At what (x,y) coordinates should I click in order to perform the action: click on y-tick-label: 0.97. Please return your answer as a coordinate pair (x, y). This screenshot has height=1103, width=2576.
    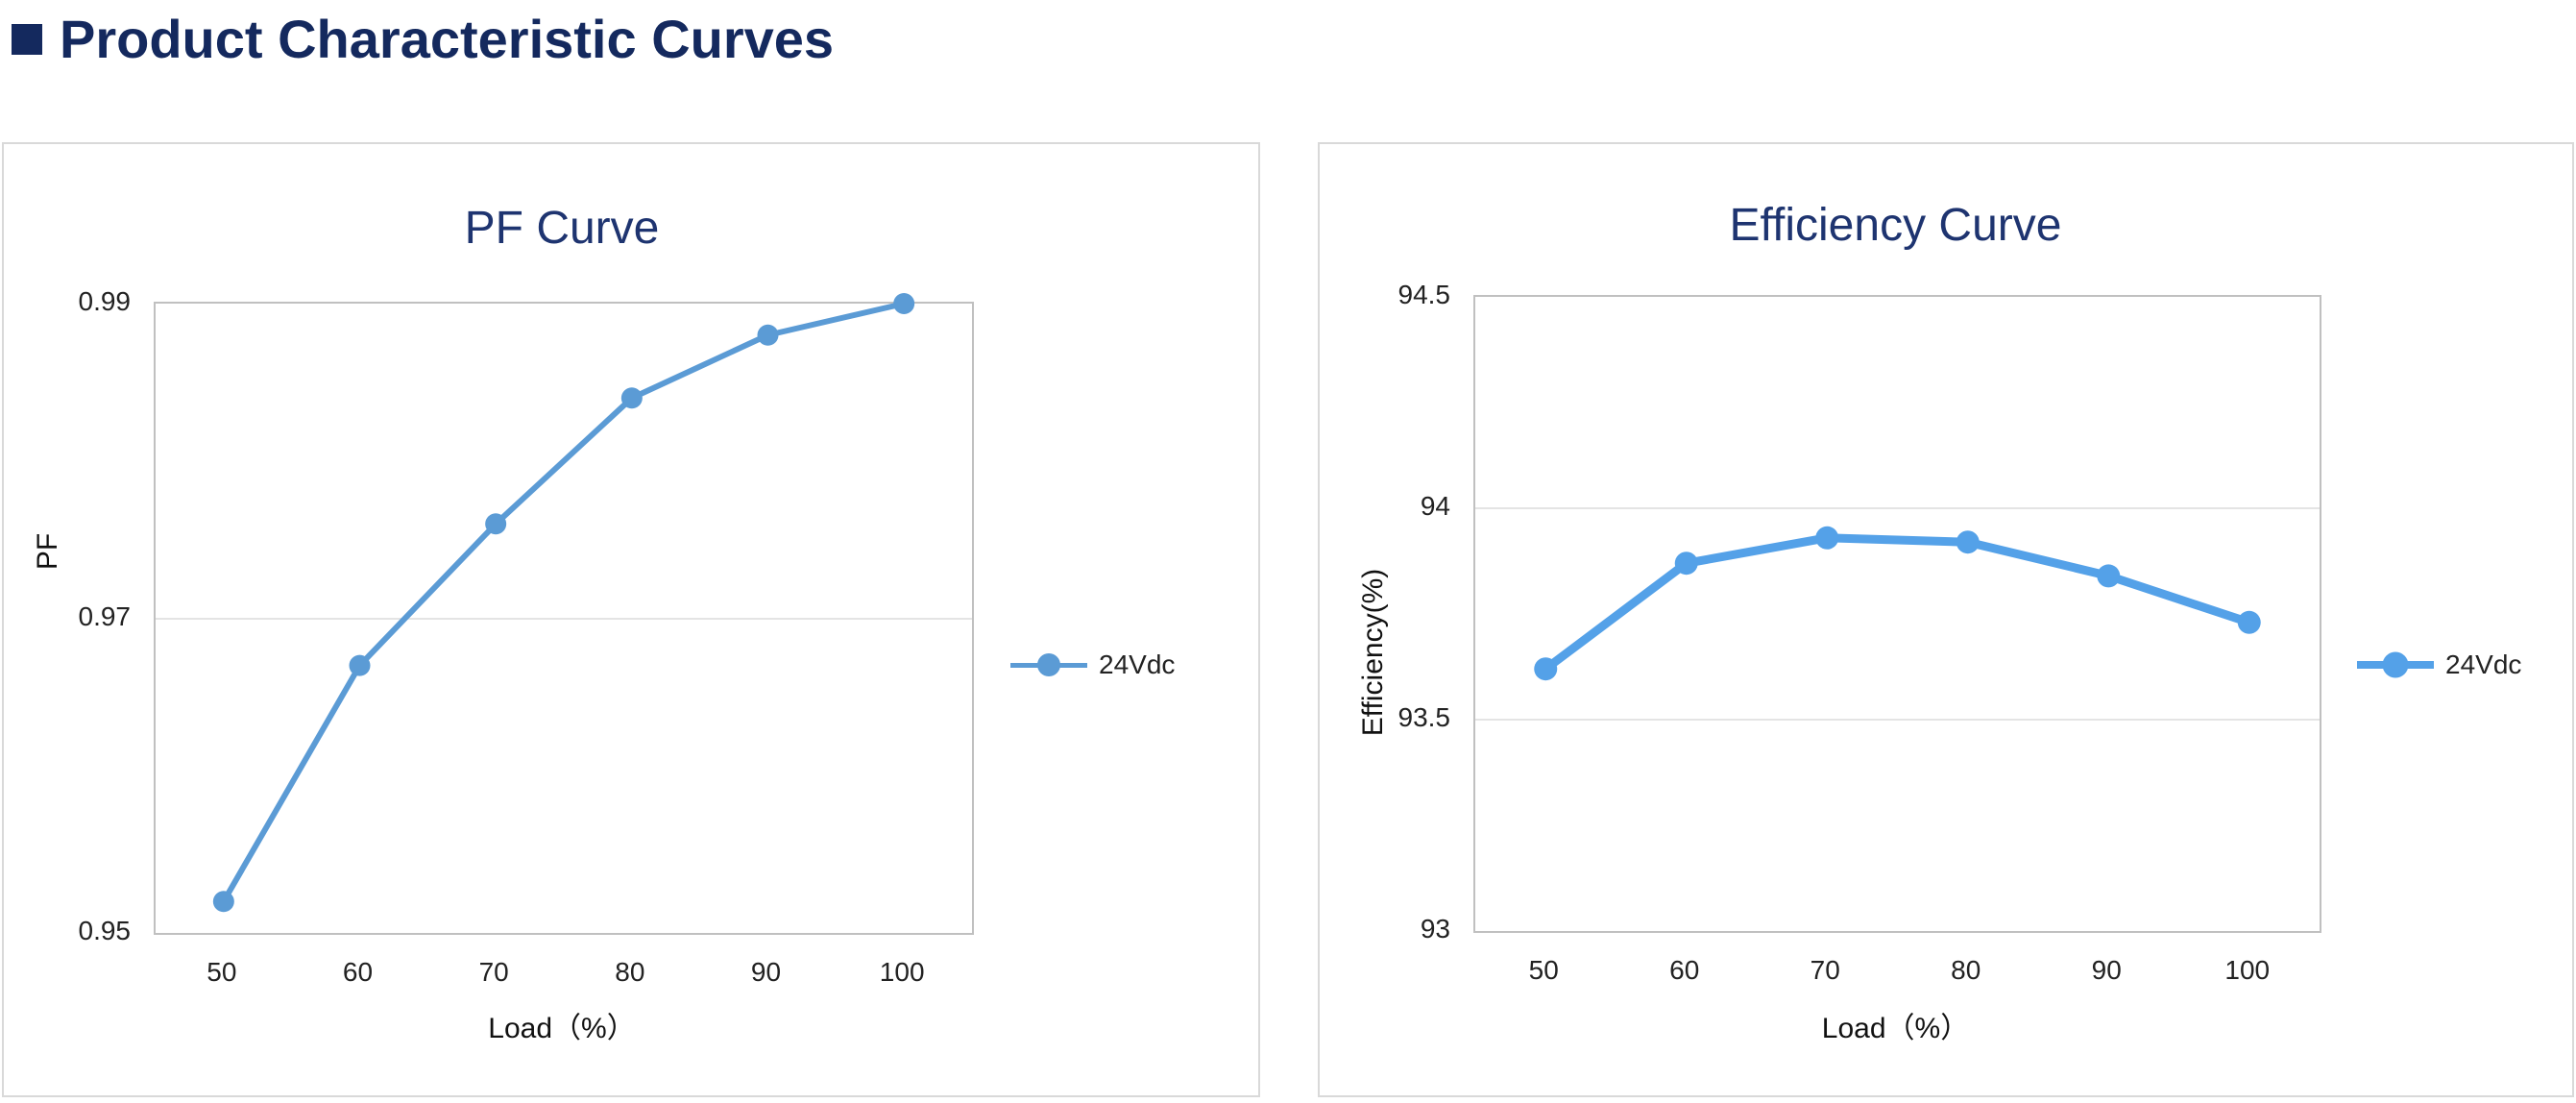
    Looking at the image, I should click on (105, 616).